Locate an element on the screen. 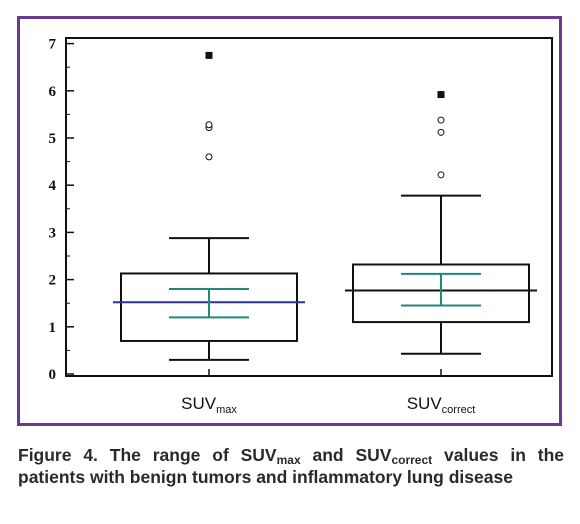  caption-text-1: Figure 4. The range of is located at coordinates (129, 455).